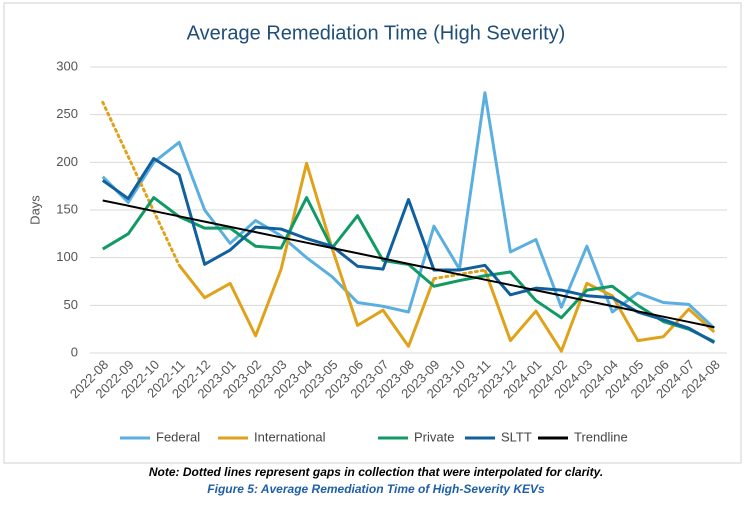 The image size is (753, 510). I want to click on y-tick-label: 200, so click(67, 161).